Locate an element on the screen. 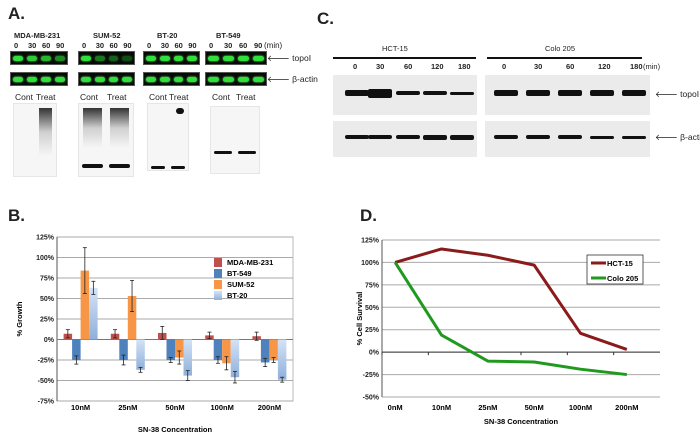 This screenshot has width=700, height=441. y-tick-label: -50% is located at coordinates (371, 398).